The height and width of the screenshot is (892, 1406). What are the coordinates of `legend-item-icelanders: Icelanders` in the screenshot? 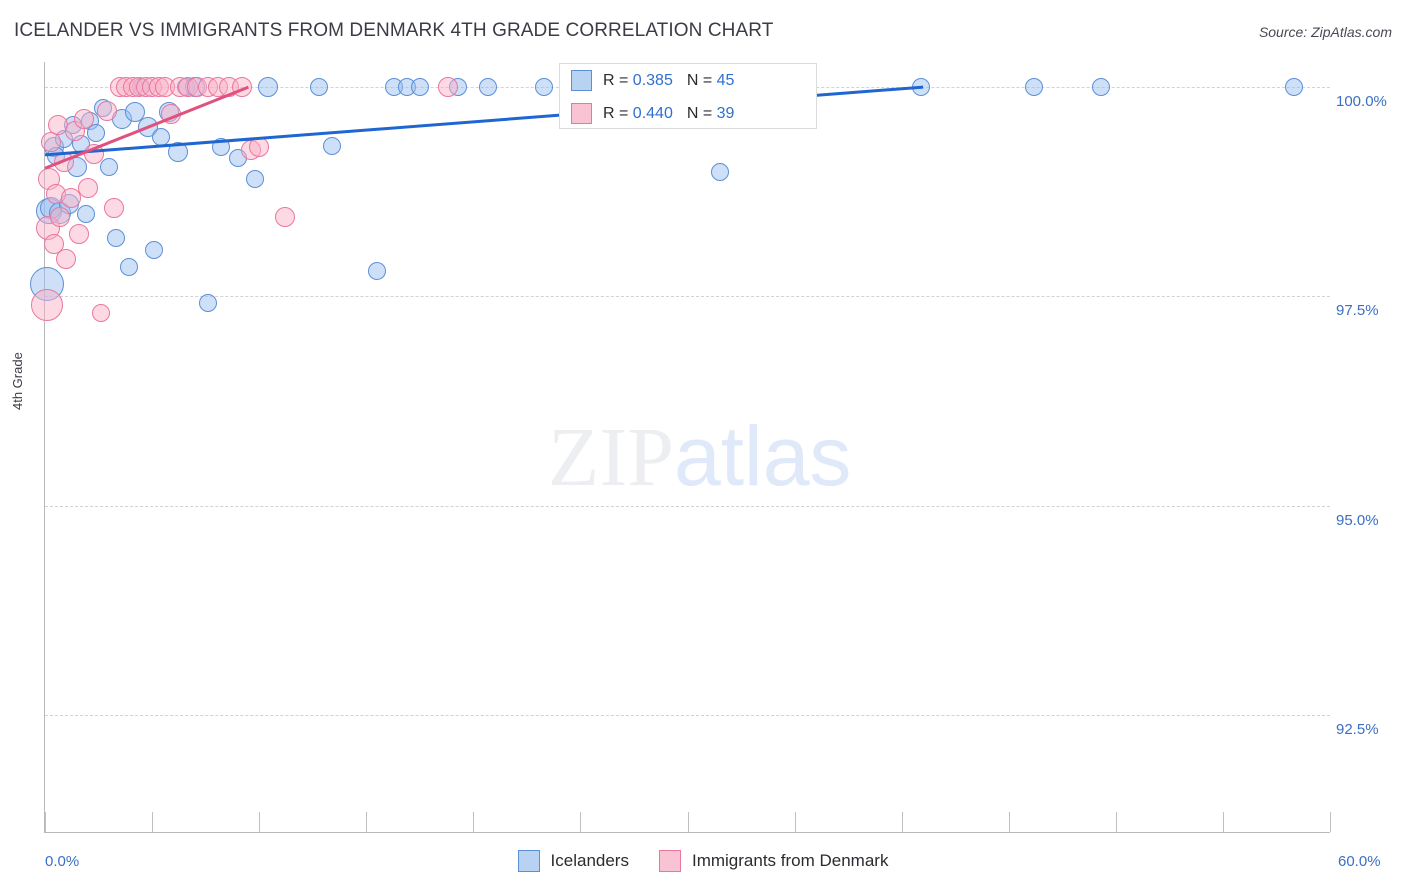 It's located at (573, 861).